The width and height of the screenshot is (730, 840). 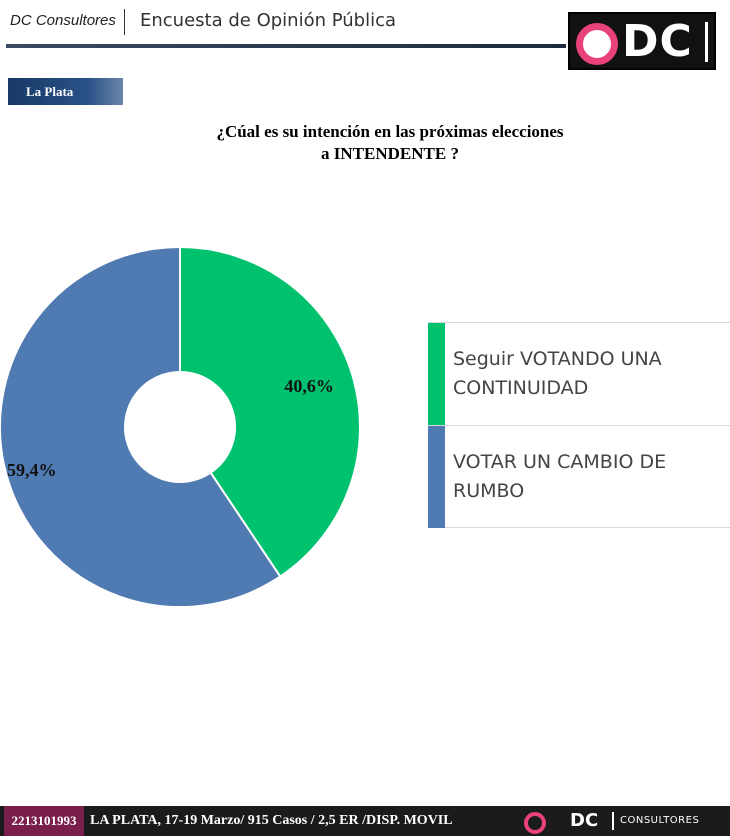 I want to click on legend-swatch-change, so click(x=436, y=477).